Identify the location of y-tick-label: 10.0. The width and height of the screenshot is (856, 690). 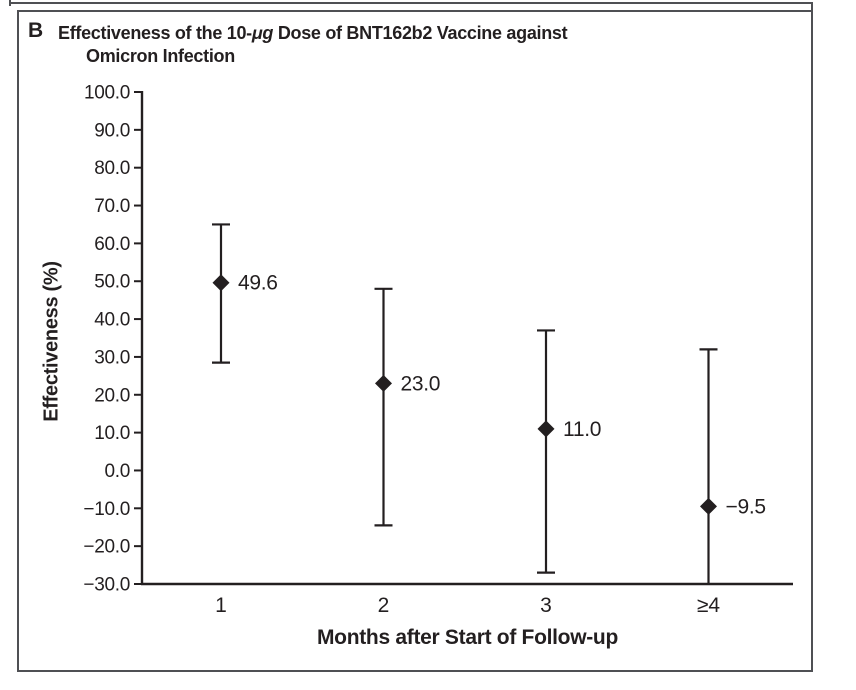
(112, 433).